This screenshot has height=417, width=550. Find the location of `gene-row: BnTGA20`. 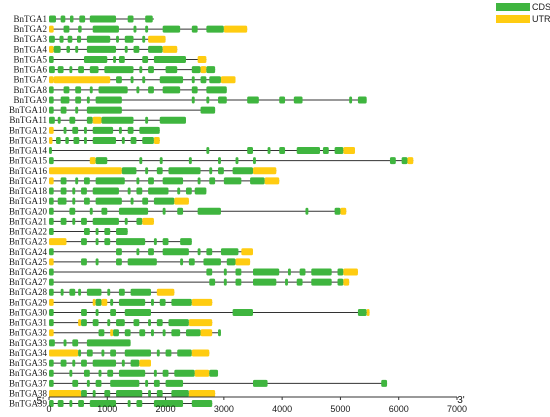

gene-row: BnTGA20 is located at coordinates (178, 211).